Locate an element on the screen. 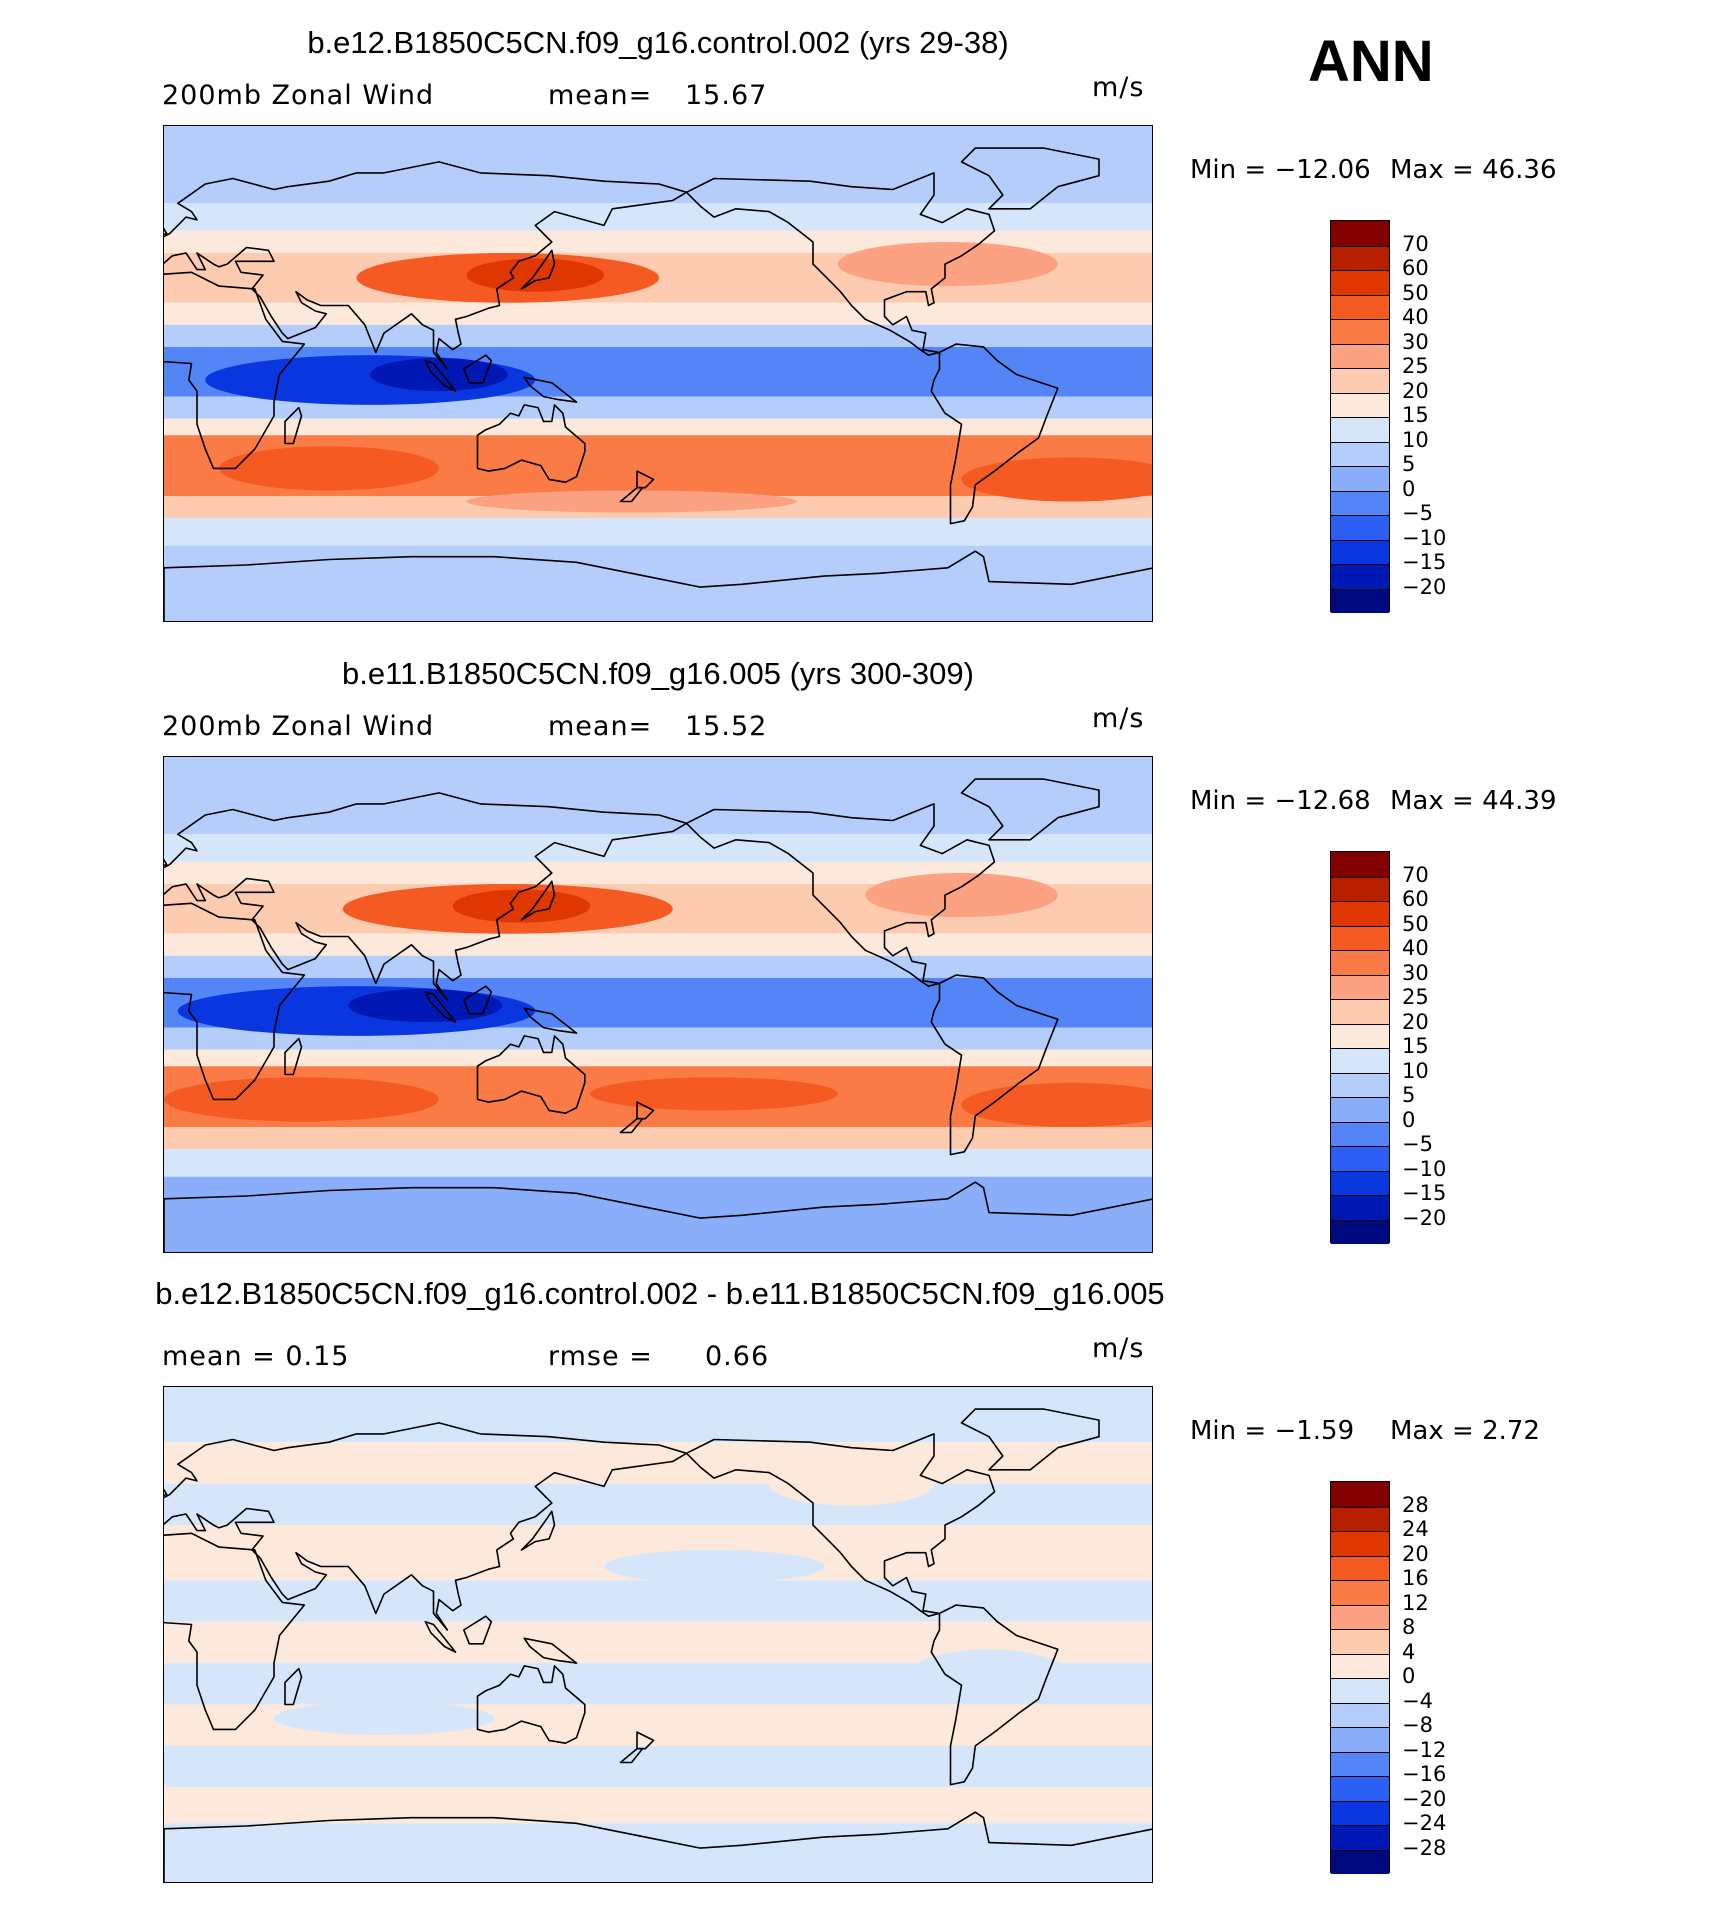 This screenshot has height=1913, width=1710. colorbar-label: −15 is located at coordinates (1424, 562).